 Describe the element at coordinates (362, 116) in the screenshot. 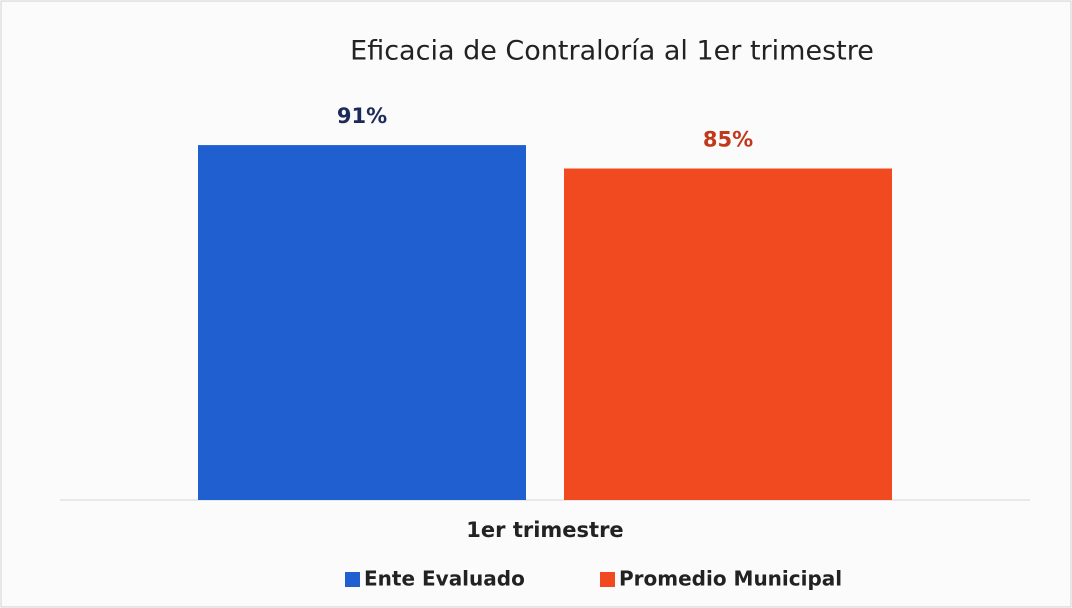

I see `data-label: 91%` at that location.